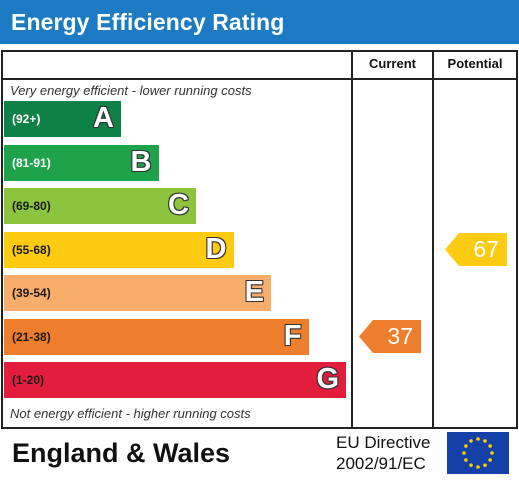 The width and height of the screenshot is (519, 480). What do you see at coordinates (478, 453) in the screenshot?
I see `eu-flag-icon` at bounding box center [478, 453].